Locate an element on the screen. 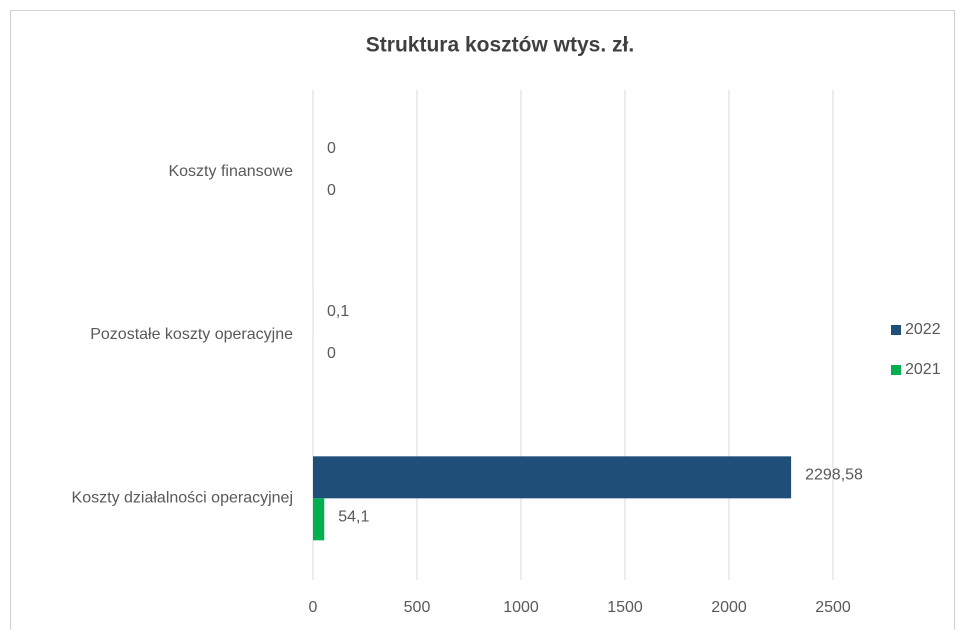 The image size is (960, 630). x-tick-label: 2500 is located at coordinates (833, 607).